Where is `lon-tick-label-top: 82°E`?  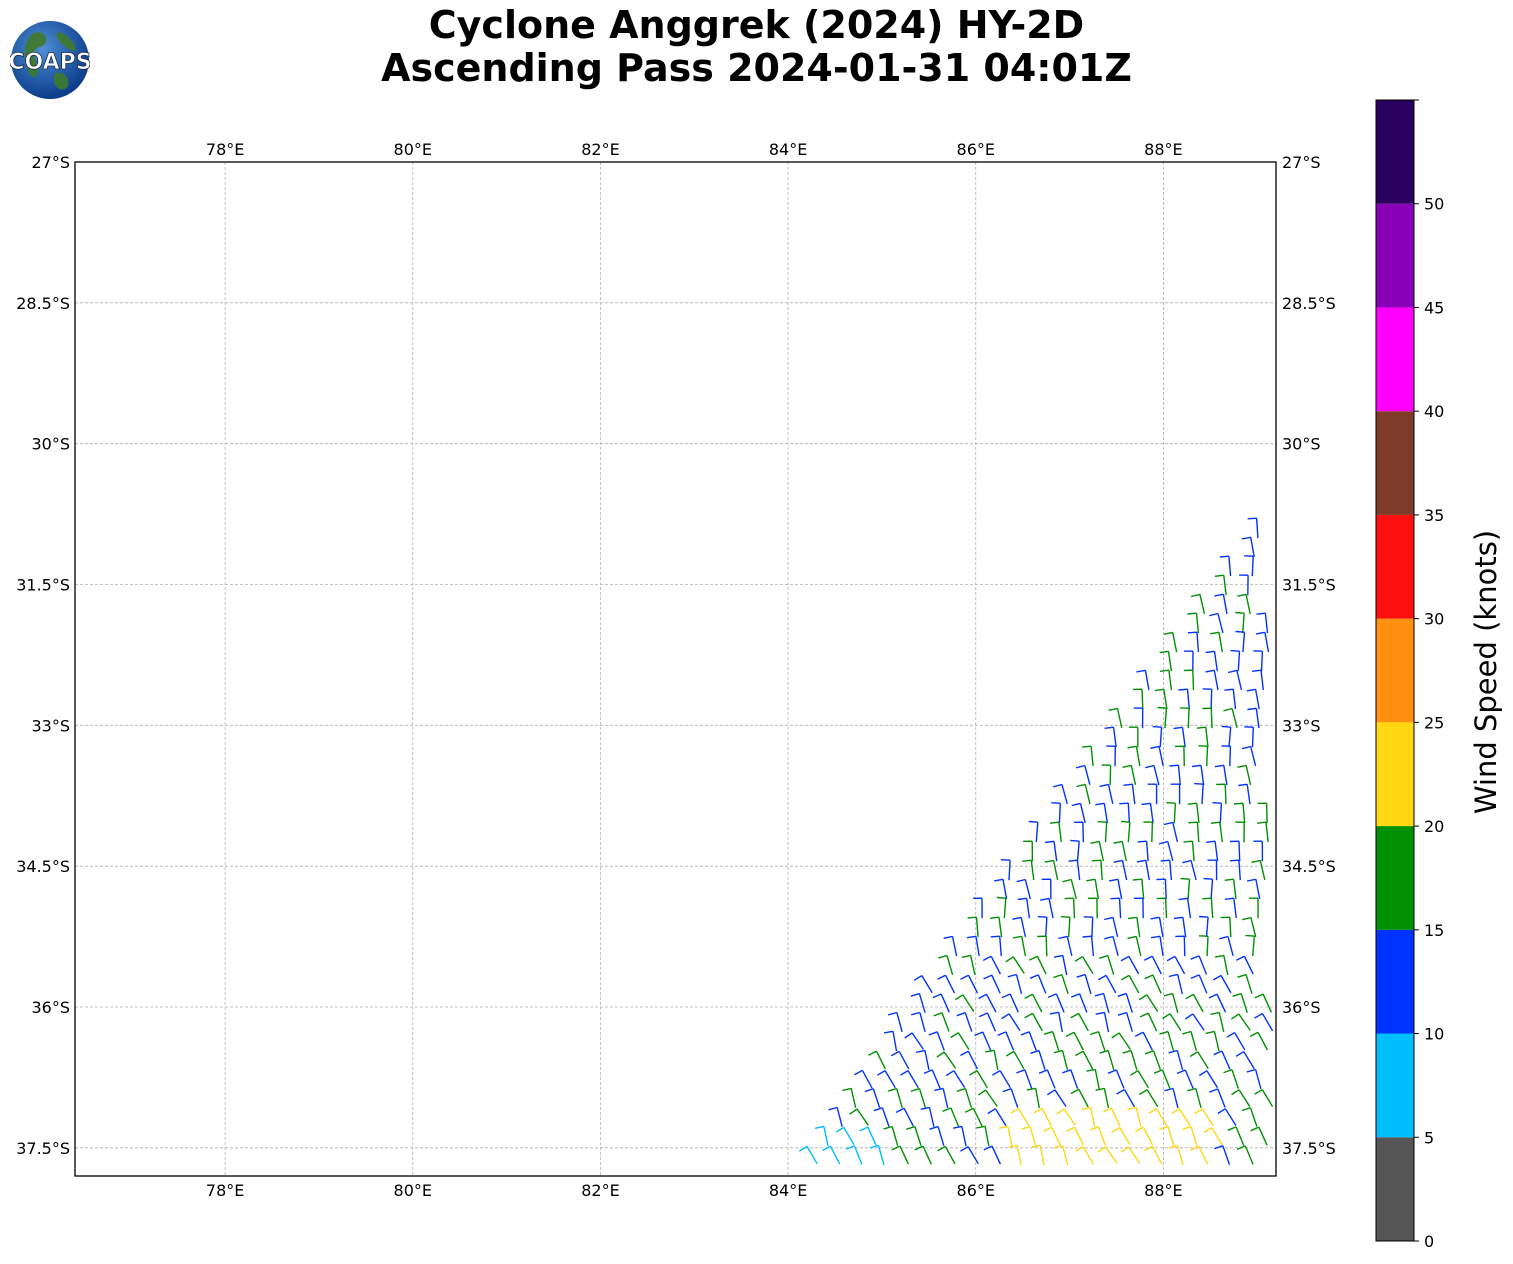 lon-tick-label-top: 82°E is located at coordinates (600, 149).